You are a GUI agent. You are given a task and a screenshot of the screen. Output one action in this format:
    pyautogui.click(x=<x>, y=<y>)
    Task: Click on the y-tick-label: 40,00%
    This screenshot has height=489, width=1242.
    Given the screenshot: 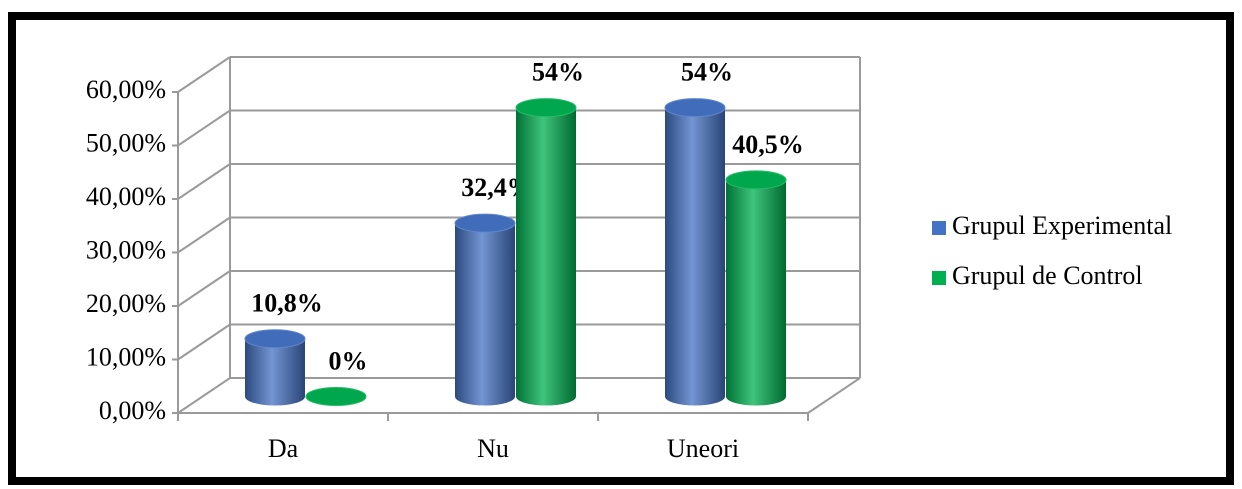 What is the action you would take?
    pyautogui.click(x=126, y=196)
    